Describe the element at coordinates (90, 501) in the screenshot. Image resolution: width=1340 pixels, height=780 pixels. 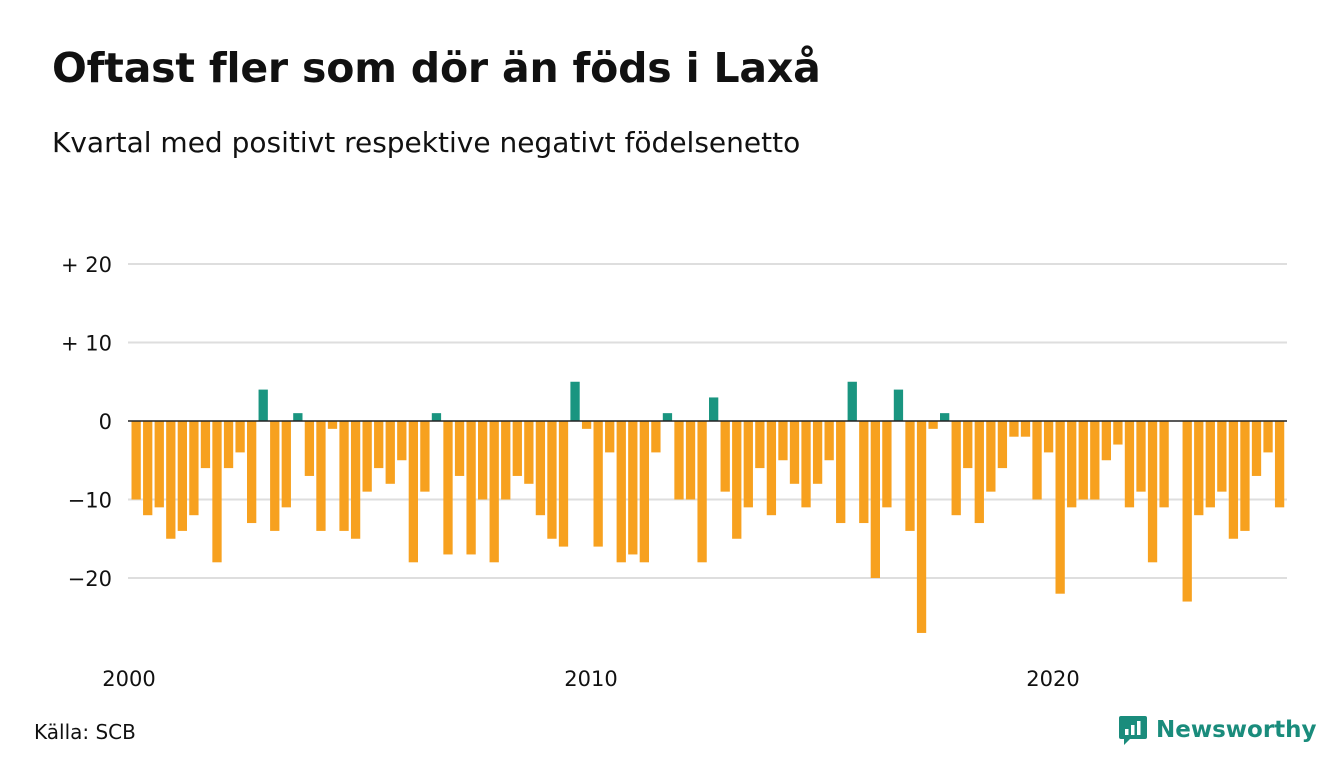
I see `y-tick-label: −10` at that location.